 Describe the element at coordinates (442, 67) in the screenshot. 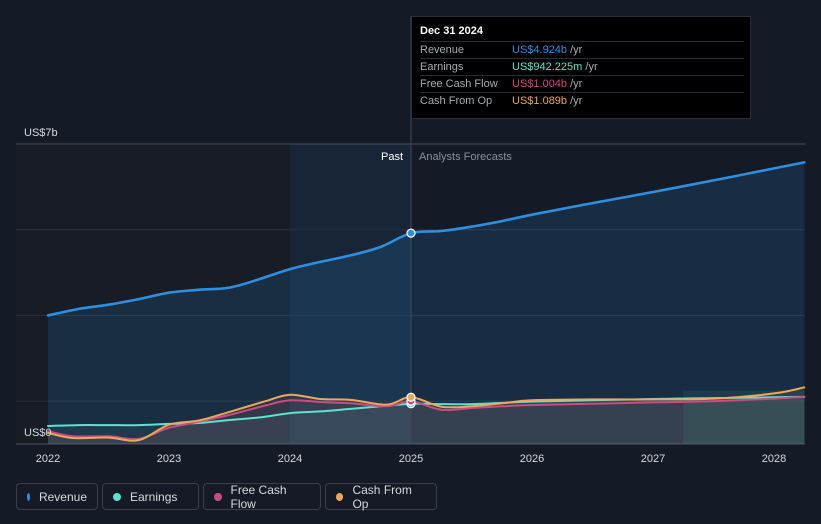

I see `tooltip-label: Earnings` at that location.